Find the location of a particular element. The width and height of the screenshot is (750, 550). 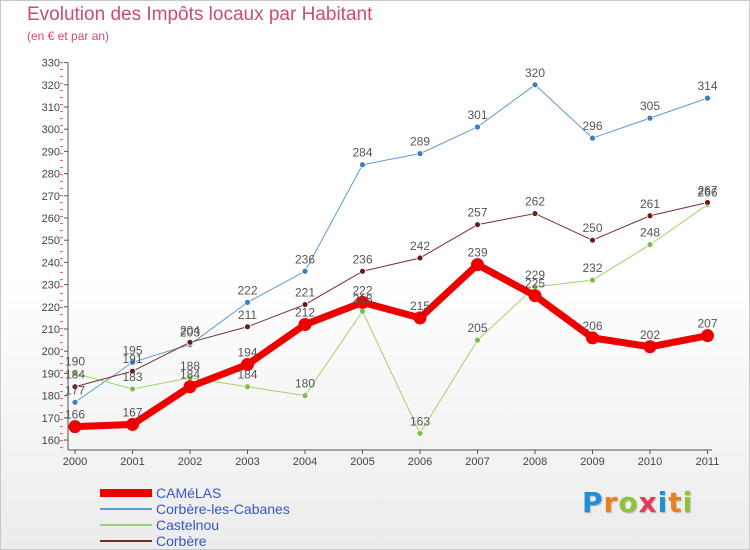

data-label: 314 is located at coordinates (707, 86).